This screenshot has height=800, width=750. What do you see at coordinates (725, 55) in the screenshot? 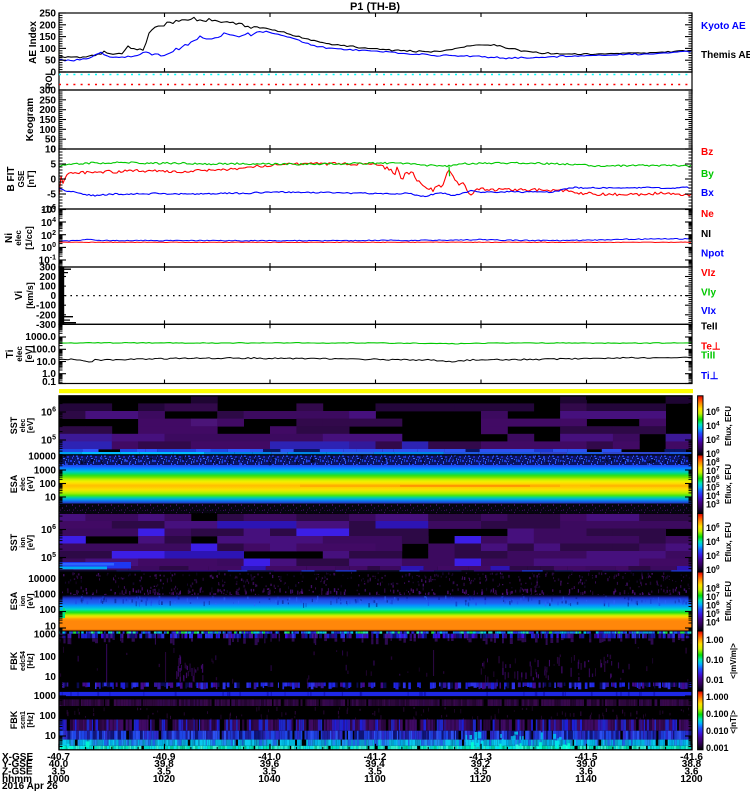
I see `svg-text: Themis AE` at bounding box center [725, 55].